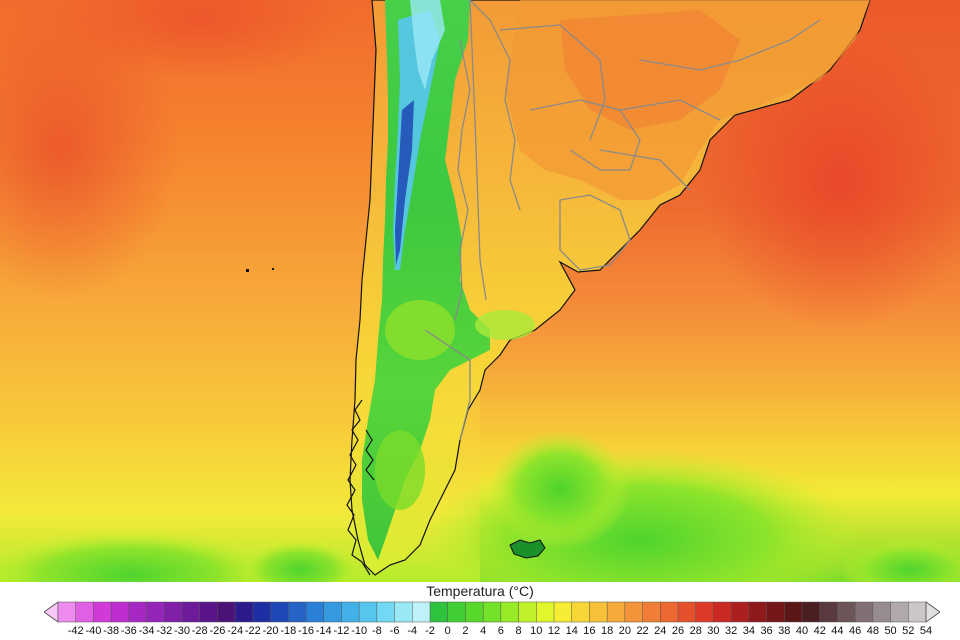 The width and height of the screenshot is (960, 640). I want to click on cold-patch-far-east, so click(900, 561).